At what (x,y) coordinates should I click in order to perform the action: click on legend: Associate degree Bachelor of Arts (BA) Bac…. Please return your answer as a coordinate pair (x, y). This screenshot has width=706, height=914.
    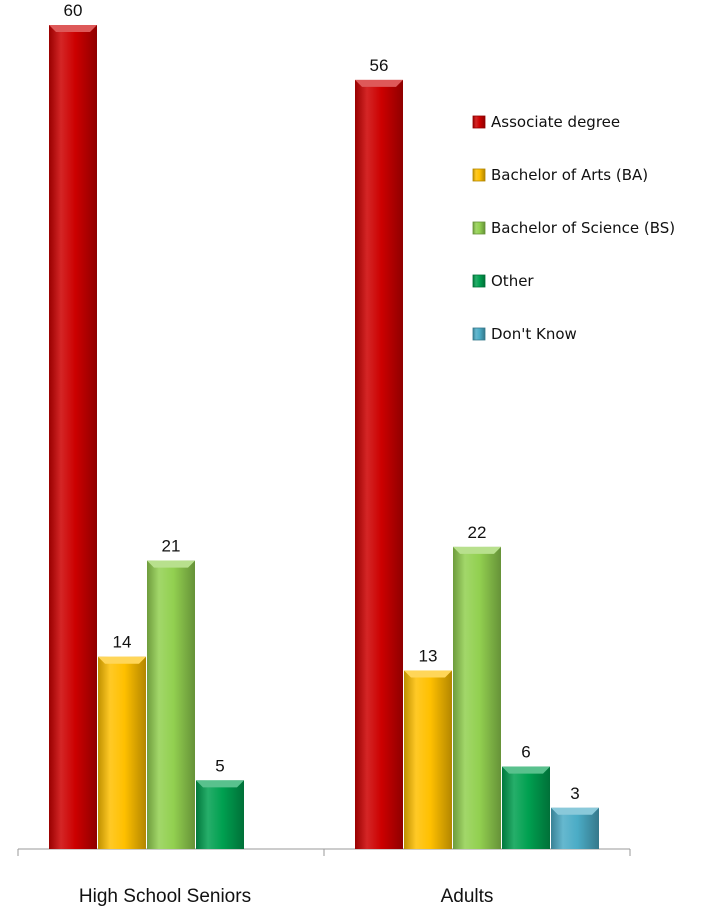
    Looking at the image, I should click on (573, 228).